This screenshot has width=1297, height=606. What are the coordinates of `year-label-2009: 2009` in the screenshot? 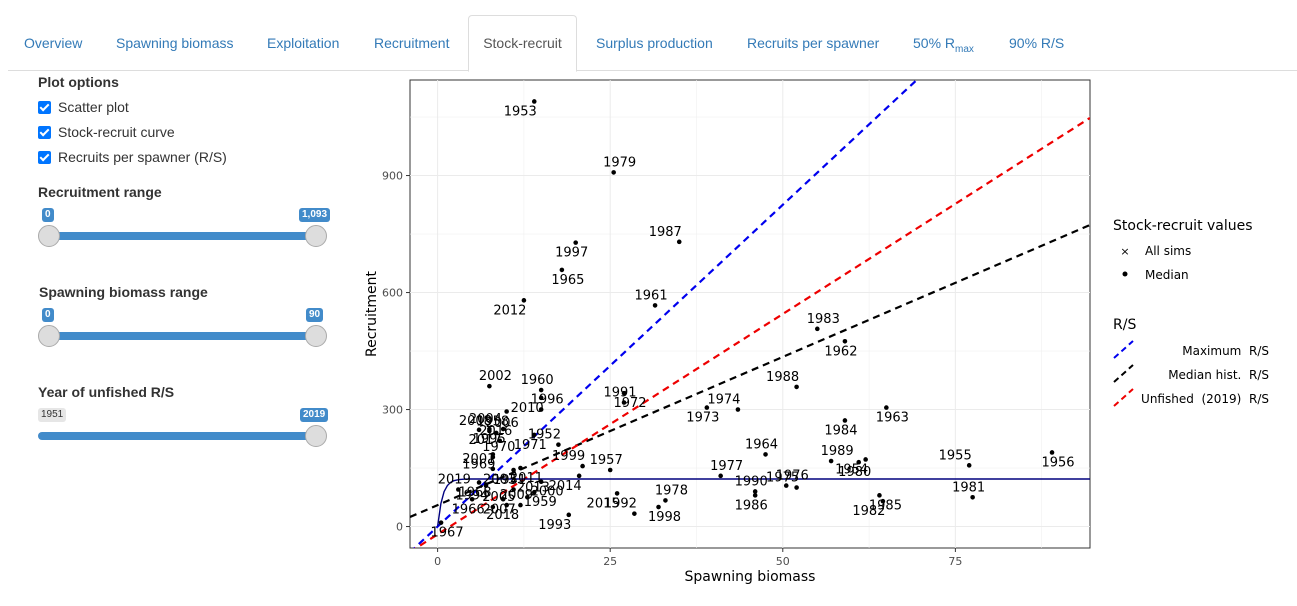 It's located at (516, 495).